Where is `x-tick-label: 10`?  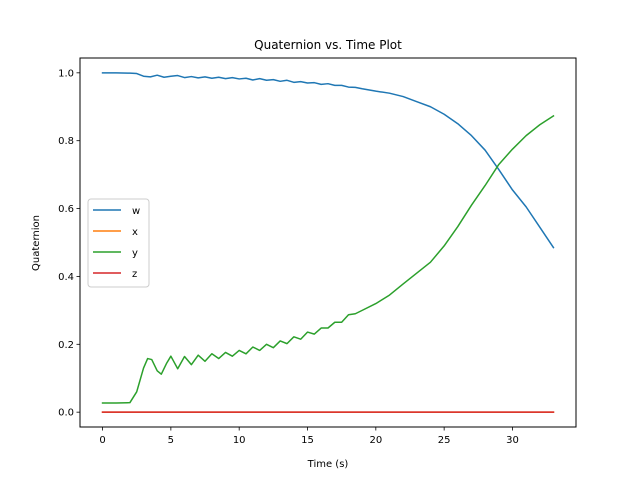 x-tick-label: 10 is located at coordinates (239, 440).